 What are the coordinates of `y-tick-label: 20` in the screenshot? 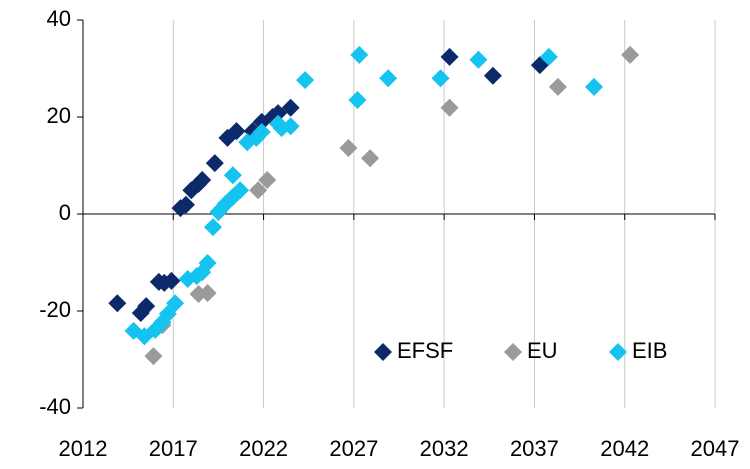 It's located at (59, 115).